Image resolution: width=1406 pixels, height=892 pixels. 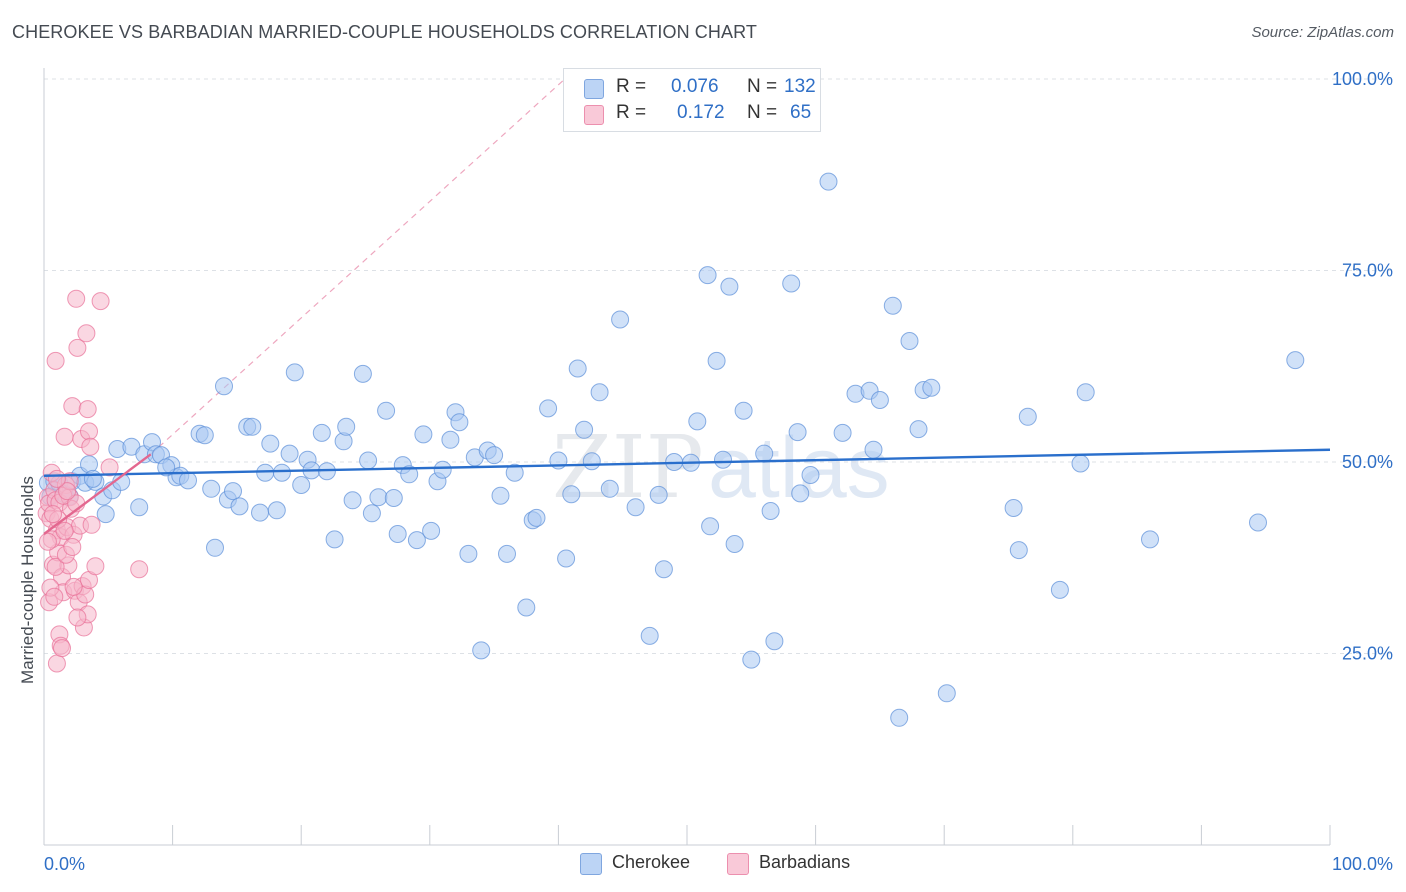 I want to click on legend-r-value: 0.172, so click(x=701, y=112).